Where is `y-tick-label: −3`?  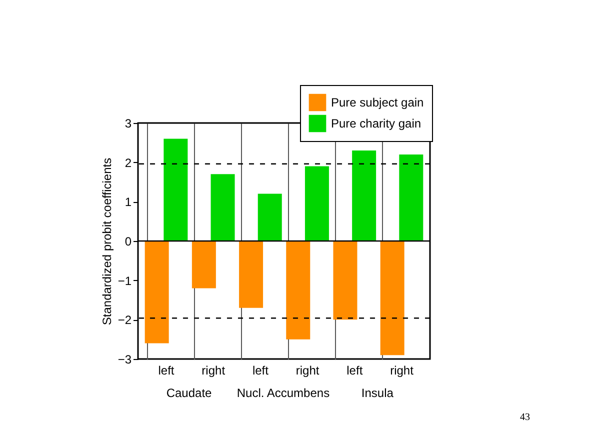
y-tick-label: −3 is located at coordinates (125, 359).